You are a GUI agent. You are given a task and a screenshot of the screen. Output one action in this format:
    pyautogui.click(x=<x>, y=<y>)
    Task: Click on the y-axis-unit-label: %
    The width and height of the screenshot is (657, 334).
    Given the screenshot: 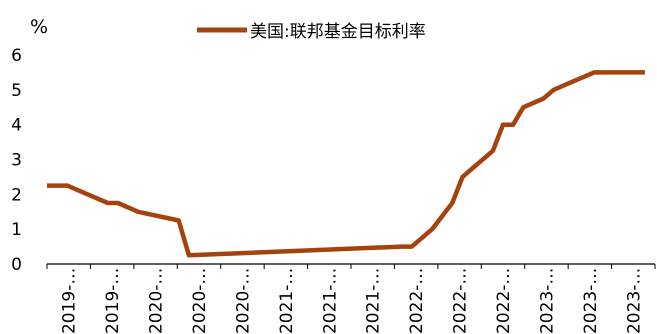 What is the action you would take?
    pyautogui.click(x=39, y=27)
    